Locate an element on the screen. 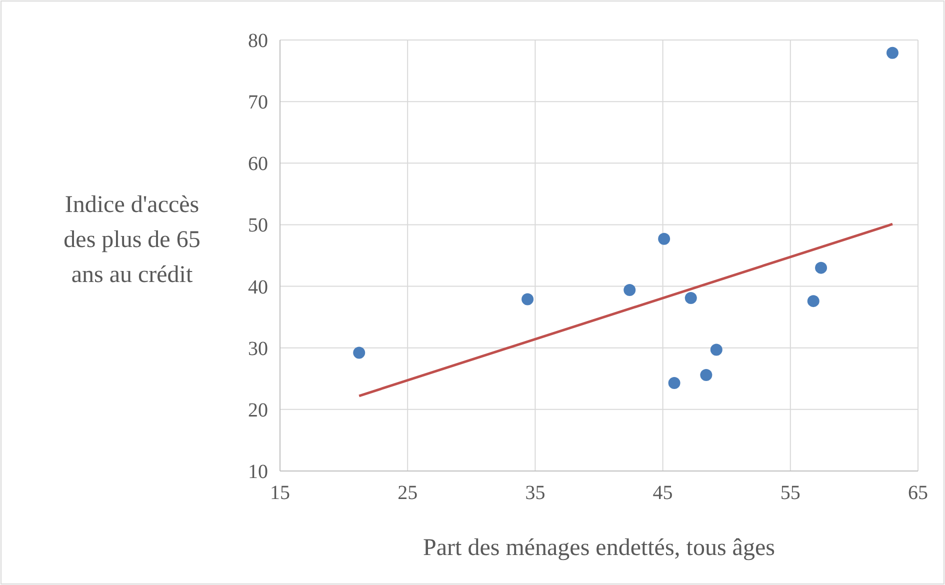 The image size is (945, 585). x-tick-label: 65 is located at coordinates (918, 493).